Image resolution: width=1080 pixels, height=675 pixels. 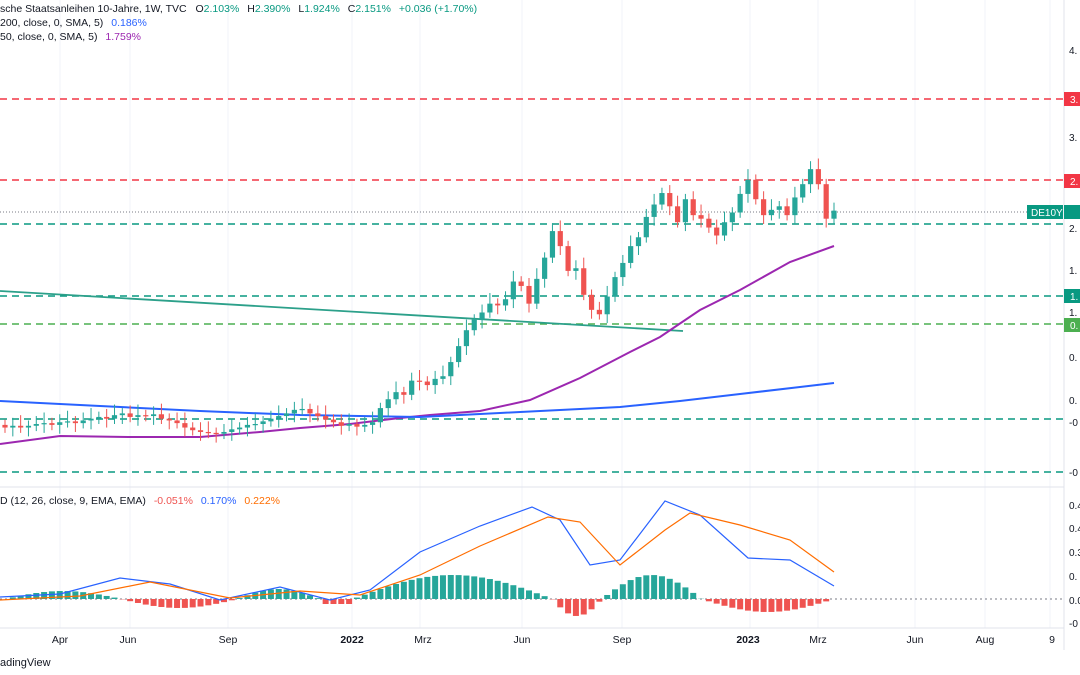 What do you see at coordinates (342, 311) in the screenshot?
I see `trendline` at bounding box center [342, 311].